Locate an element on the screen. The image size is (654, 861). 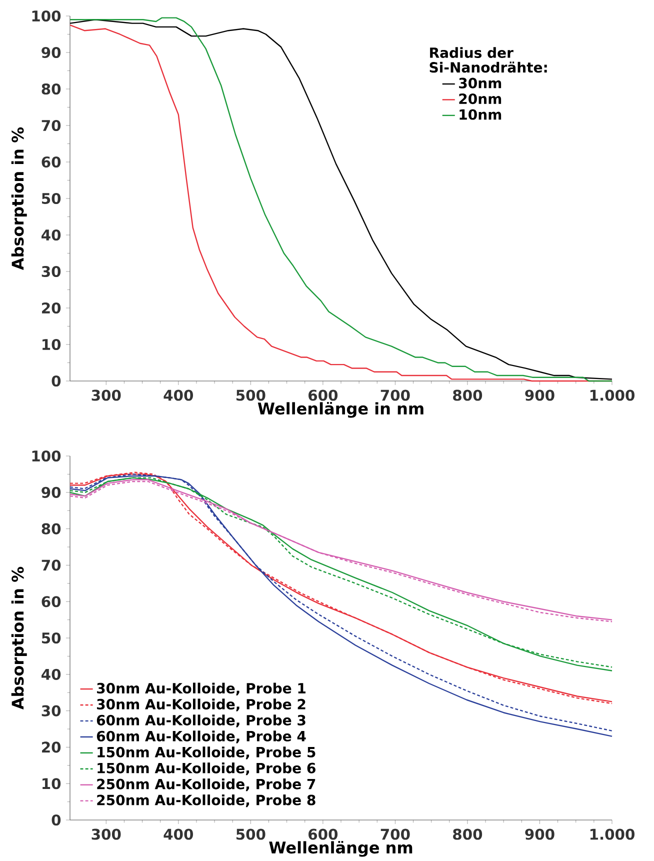
legend-label: 150nm Au-Kolloide, Probe 5 is located at coordinates (207, 753).